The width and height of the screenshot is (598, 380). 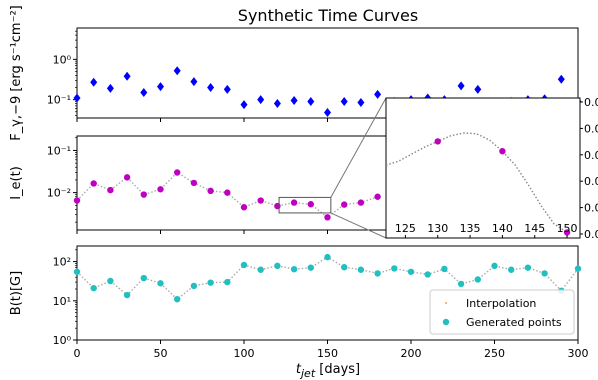 What do you see at coordinates (16, 293) in the screenshot?
I see `y-axis-label: B(t)[G]` at bounding box center [16, 293].